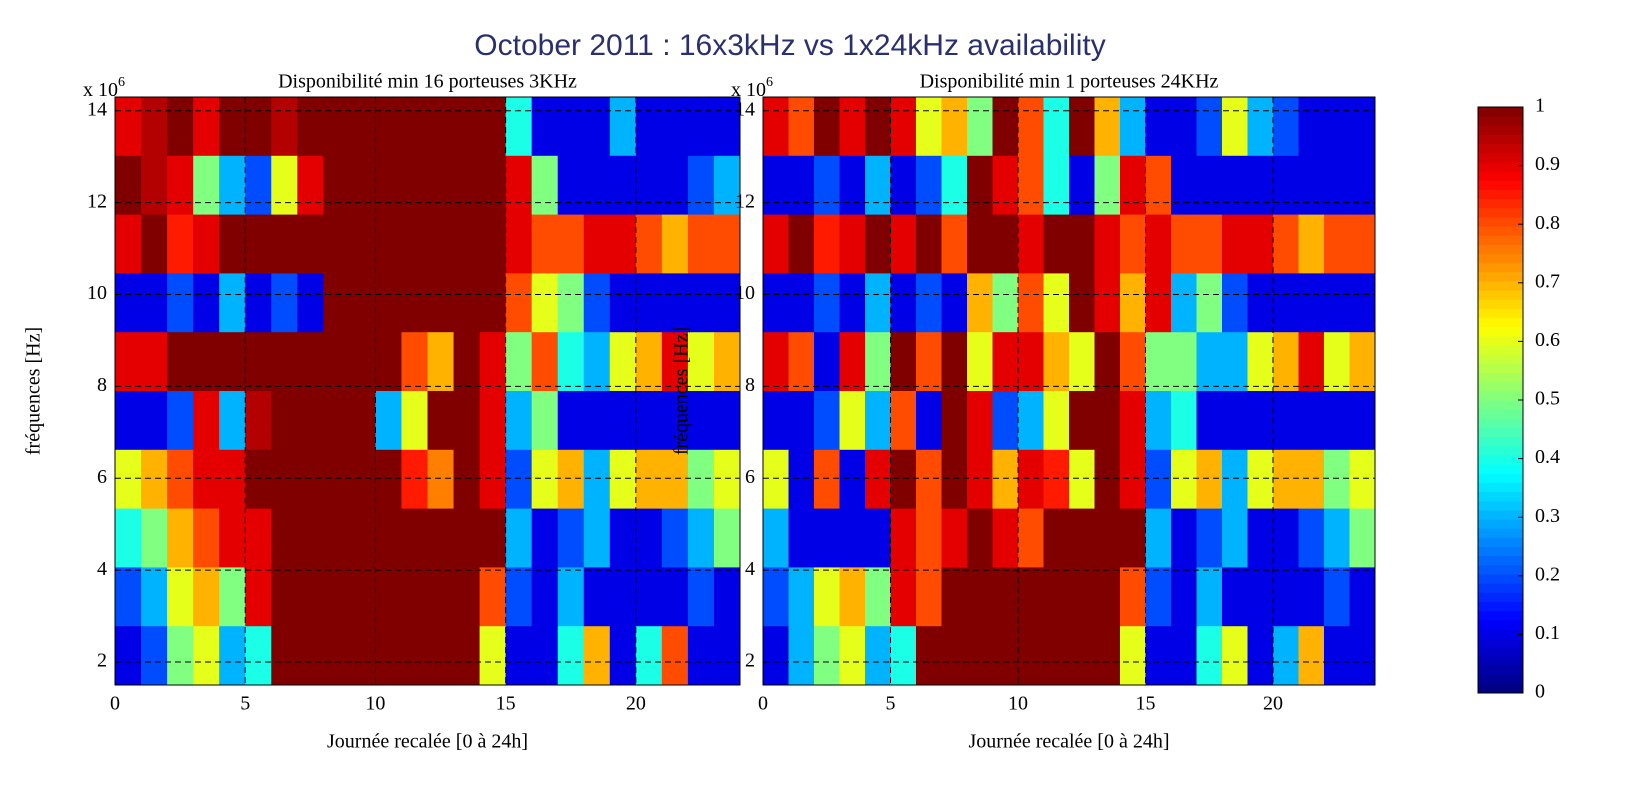 This screenshot has height=791, width=1639. Describe the element at coordinates (1547, 399) in the screenshot. I see `colorbar-tick-label: 0.5` at that location.